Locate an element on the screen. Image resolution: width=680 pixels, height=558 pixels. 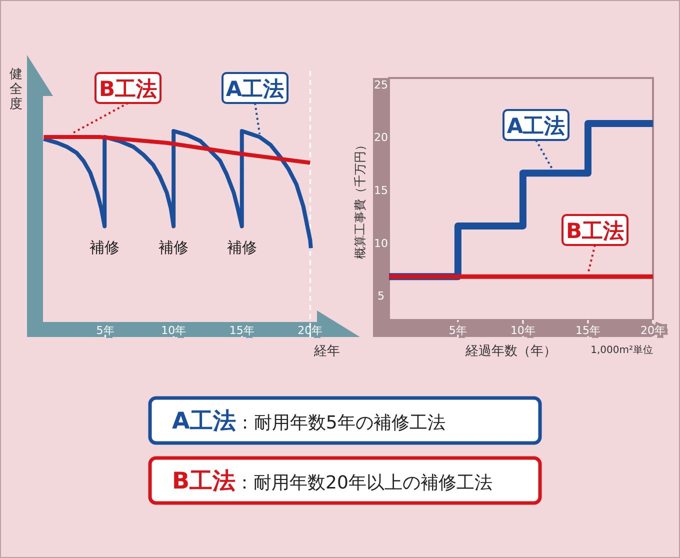
y-tick-label: 15 is located at coordinates (381, 191).